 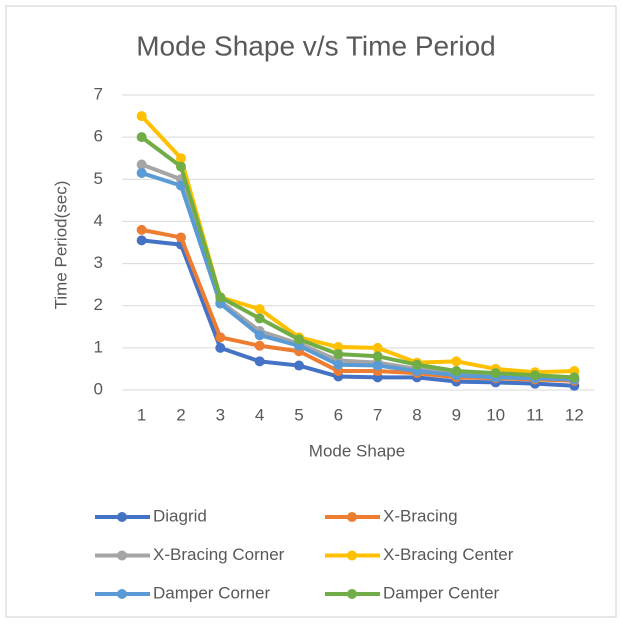 I want to click on y-tick-label: 2, so click(x=98, y=304).